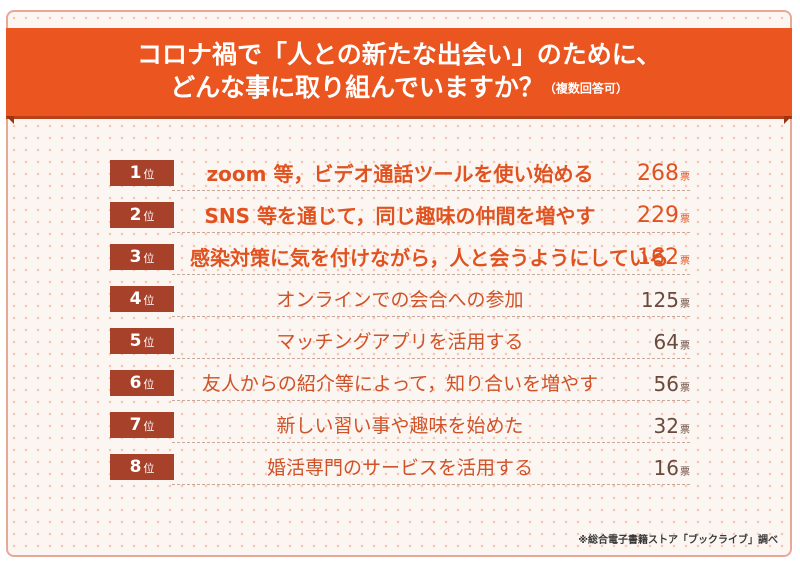 This screenshot has height=565, width=800. I want to click on title-line-2: どんな事に取り組んでいますか？（複数回答可）, so click(399, 88).